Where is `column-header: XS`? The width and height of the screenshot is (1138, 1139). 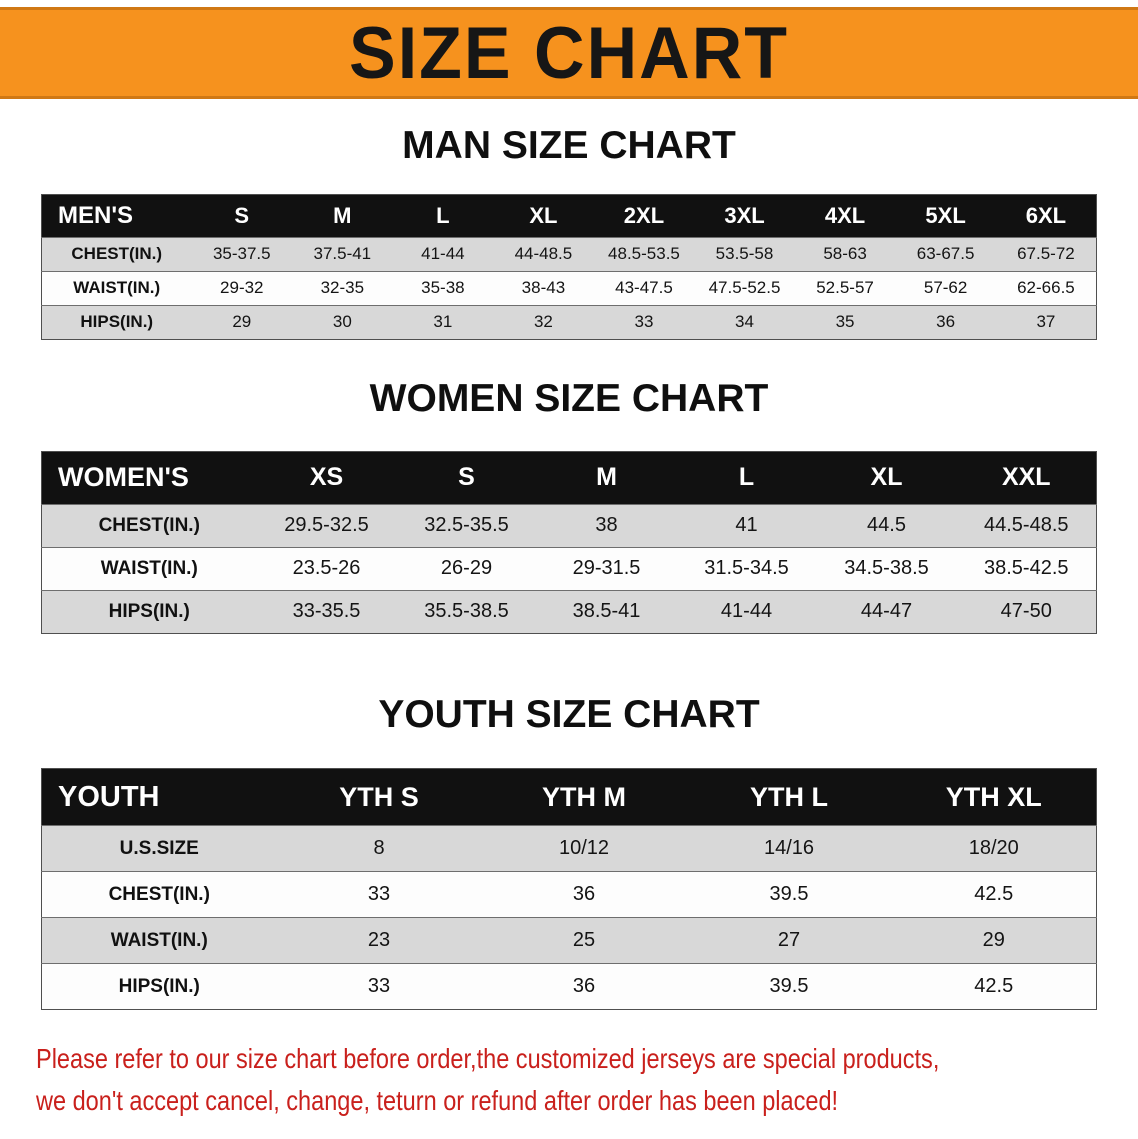
column-header: XS is located at coordinates (326, 478).